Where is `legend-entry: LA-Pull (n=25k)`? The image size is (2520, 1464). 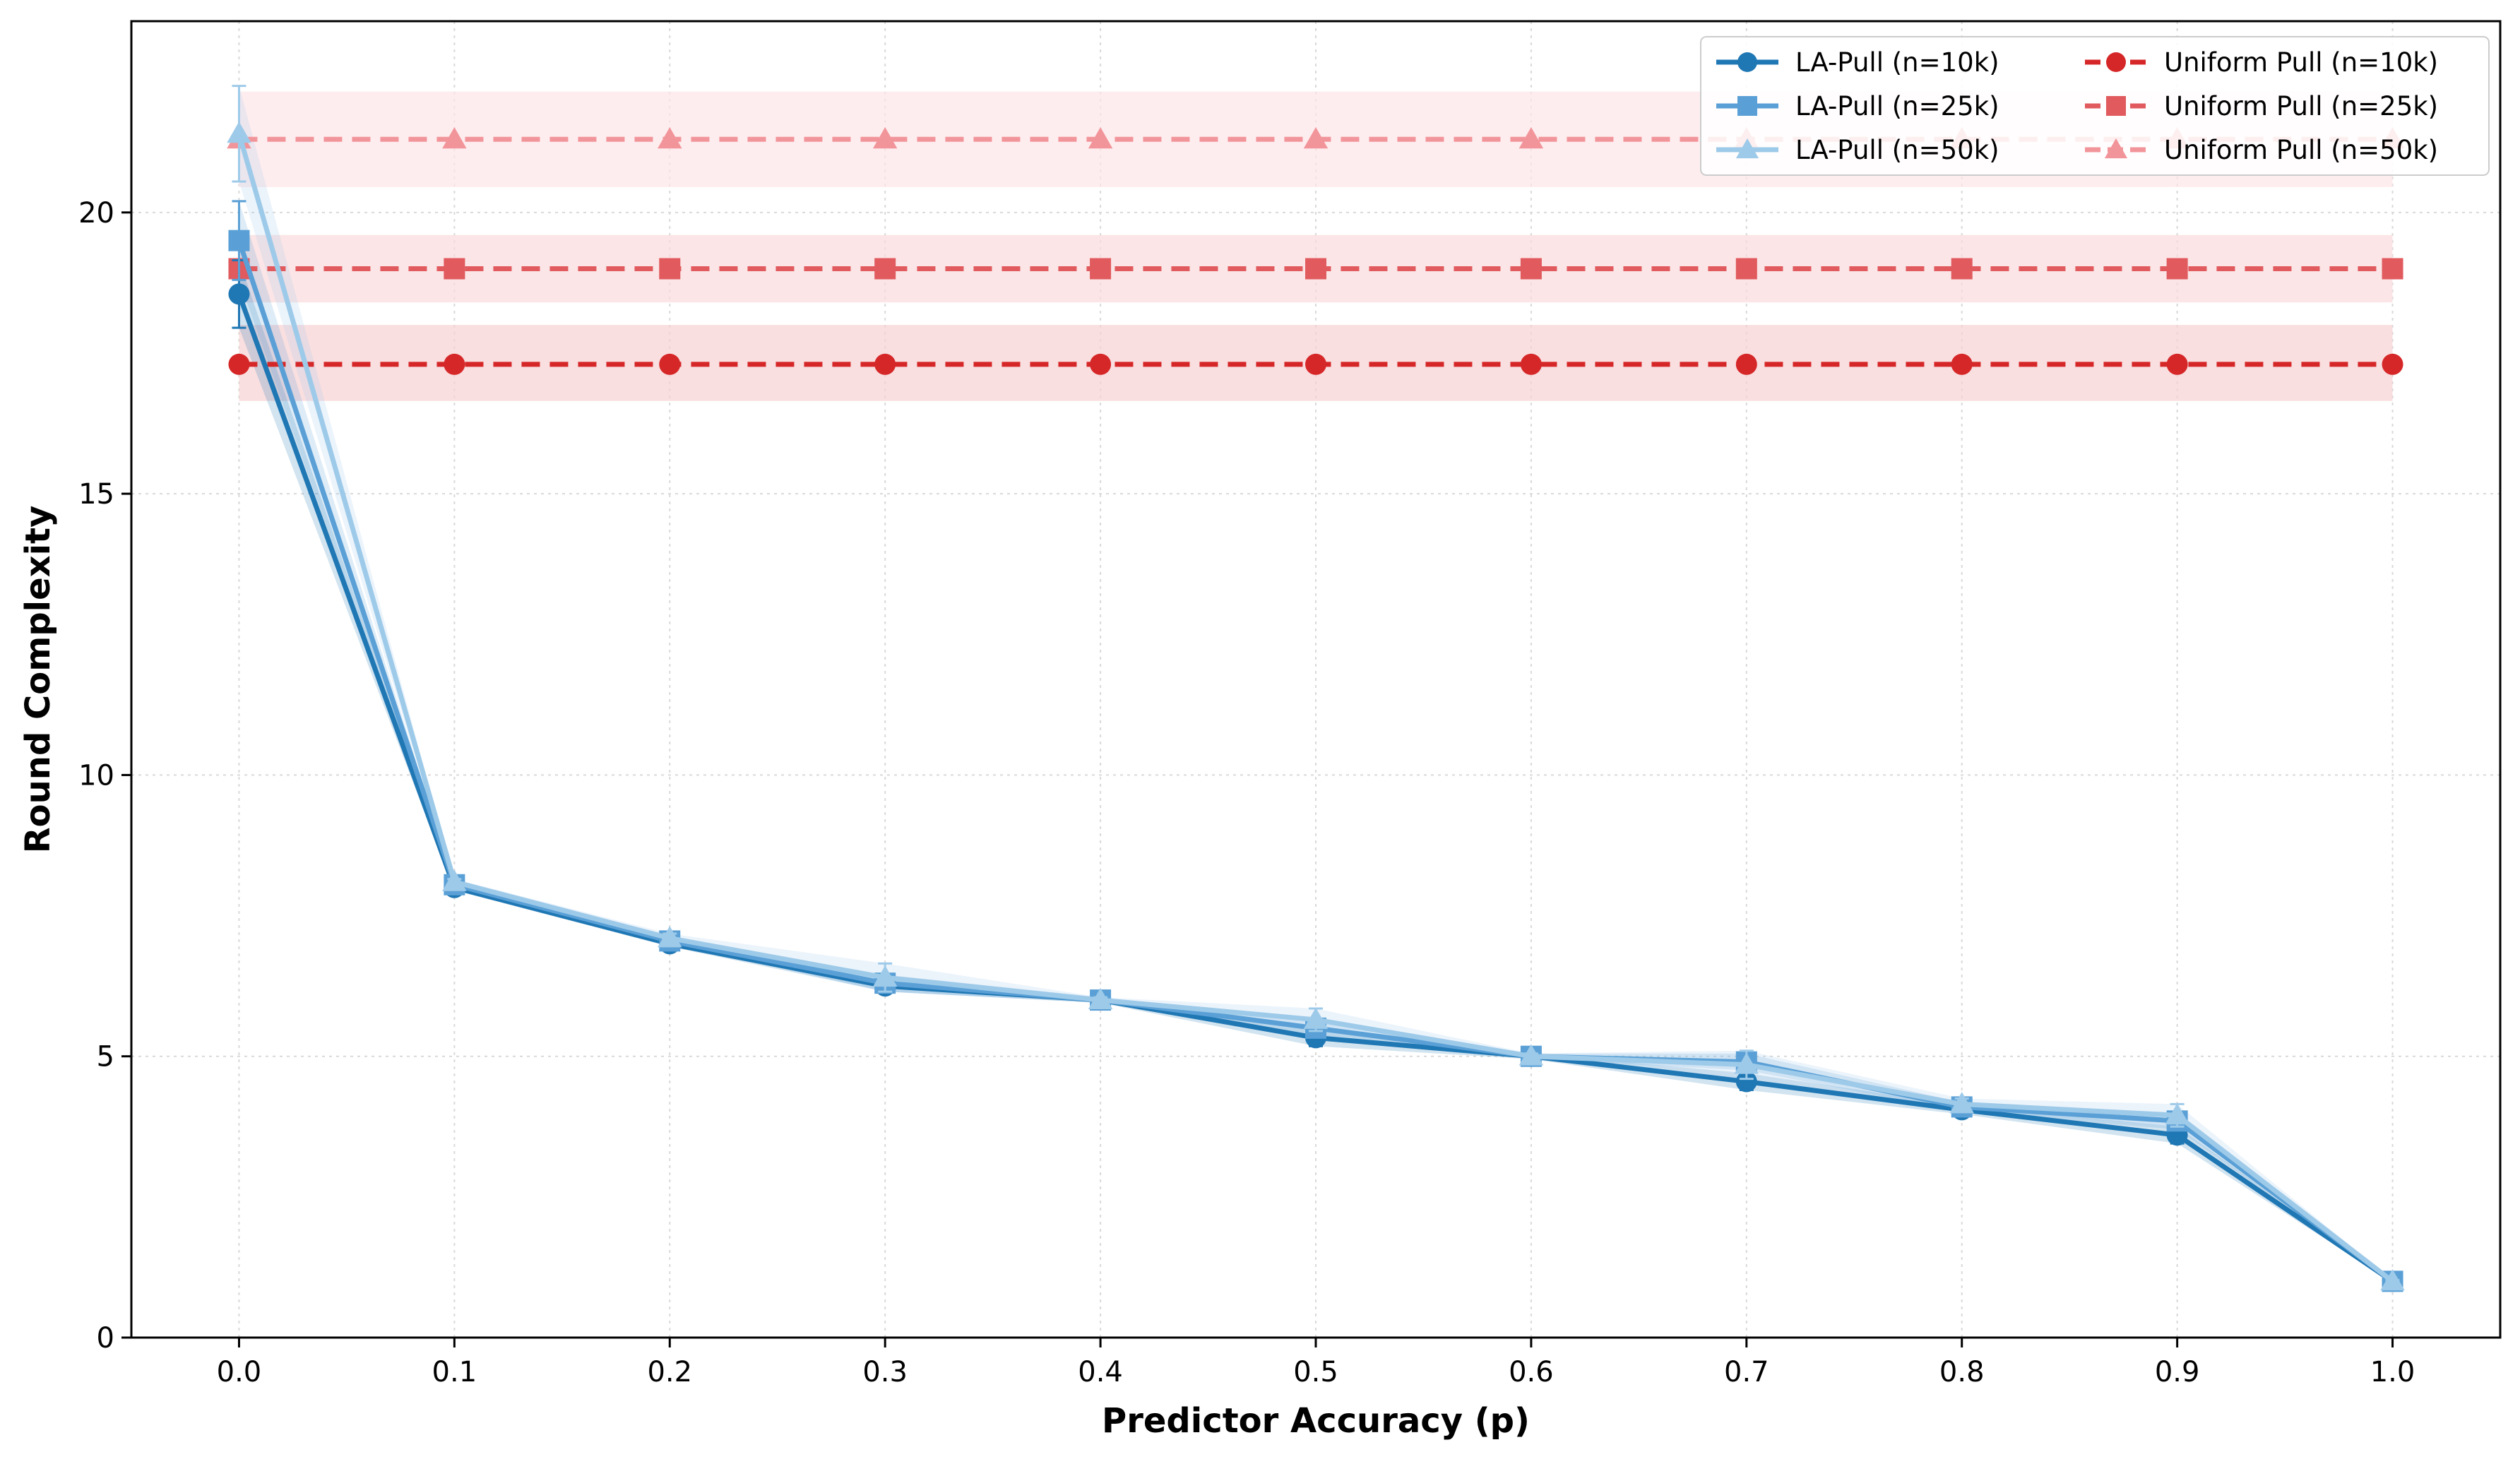
legend-entry: LA-Pull (n=25k) is located at coordinates (1858, 106).